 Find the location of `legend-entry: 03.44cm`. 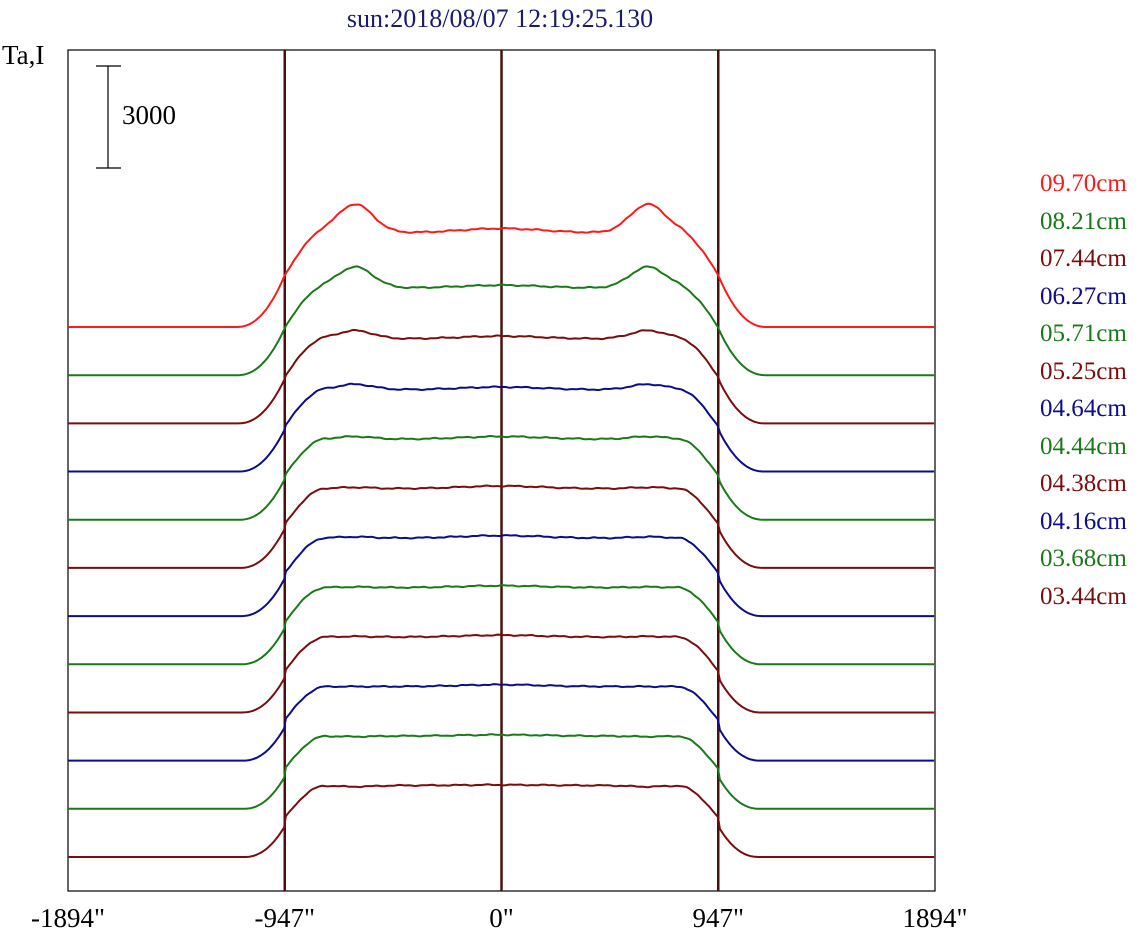

legend-entry: 03.44cm is located at coordinates (1083, 596).